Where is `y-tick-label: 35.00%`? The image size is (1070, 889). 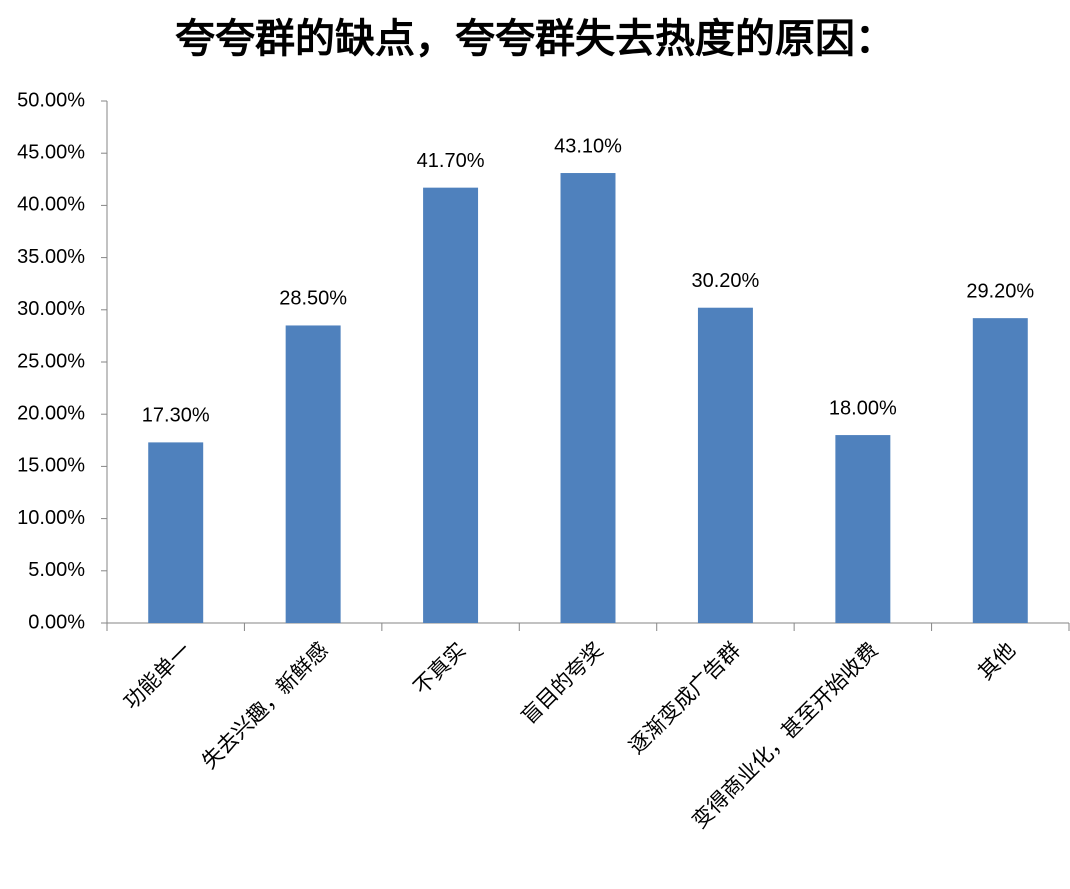 y-tick-label: 35.00% is located at coordinates (51, 257).